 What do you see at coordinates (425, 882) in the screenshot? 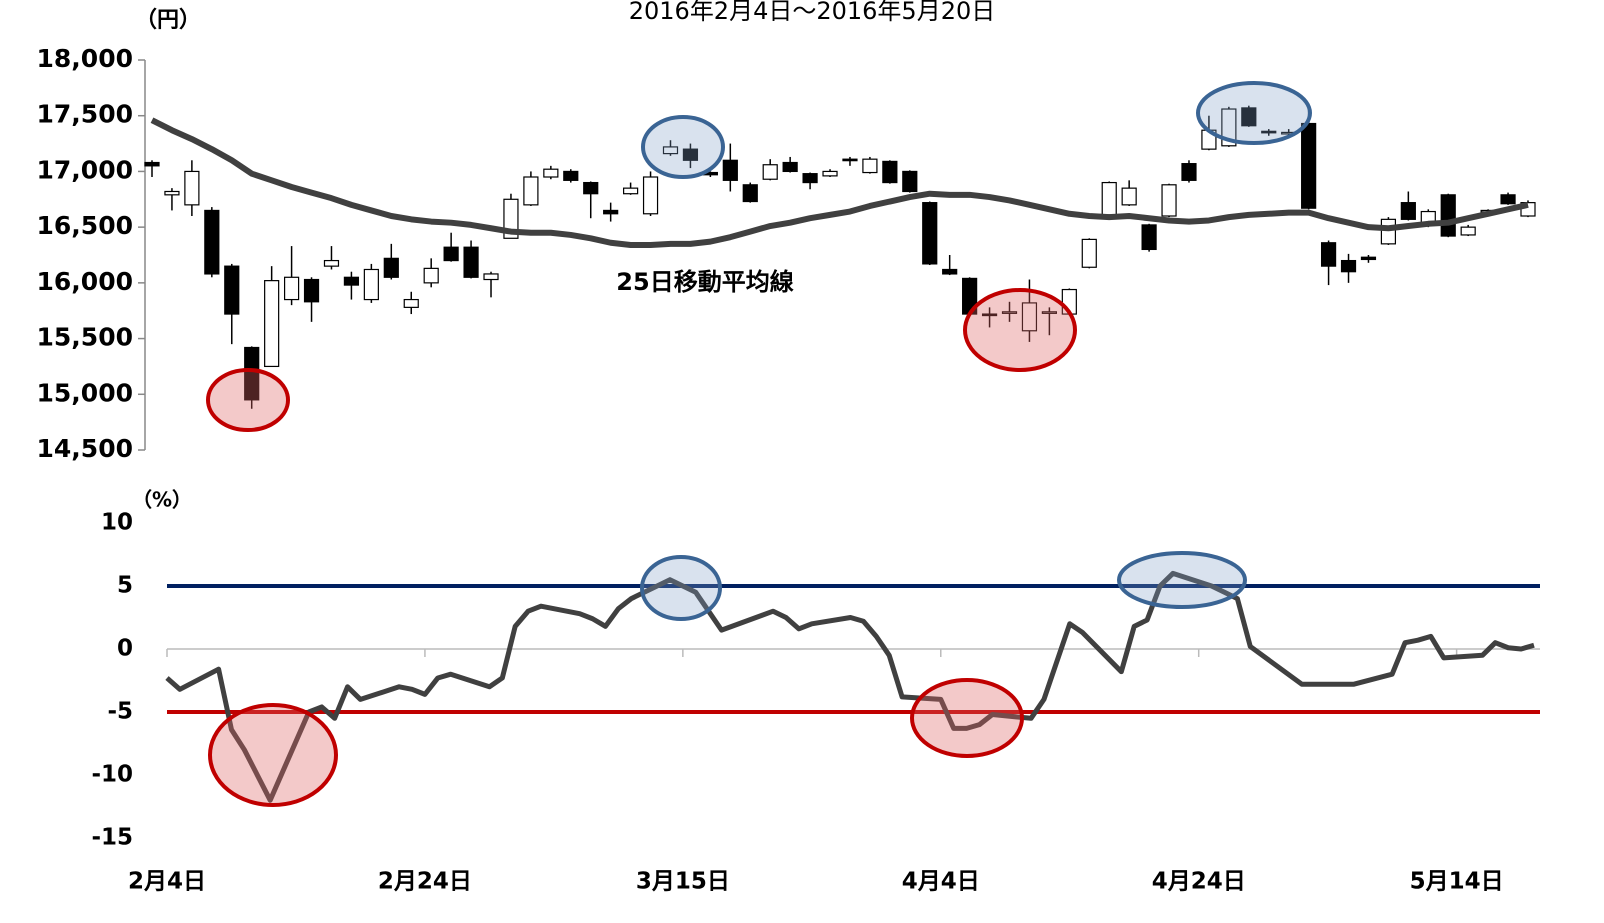
I see `x-tick-label: 2月24日` at bounding box center [425, 882].